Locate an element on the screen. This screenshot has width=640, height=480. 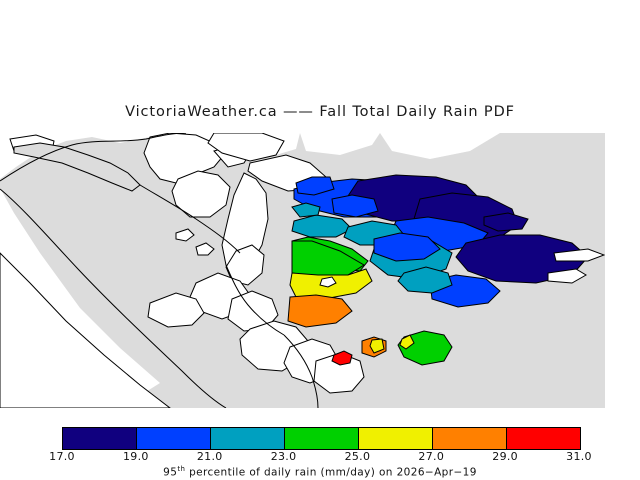
region-navy-white-cut is located at coordinates (579, 255).